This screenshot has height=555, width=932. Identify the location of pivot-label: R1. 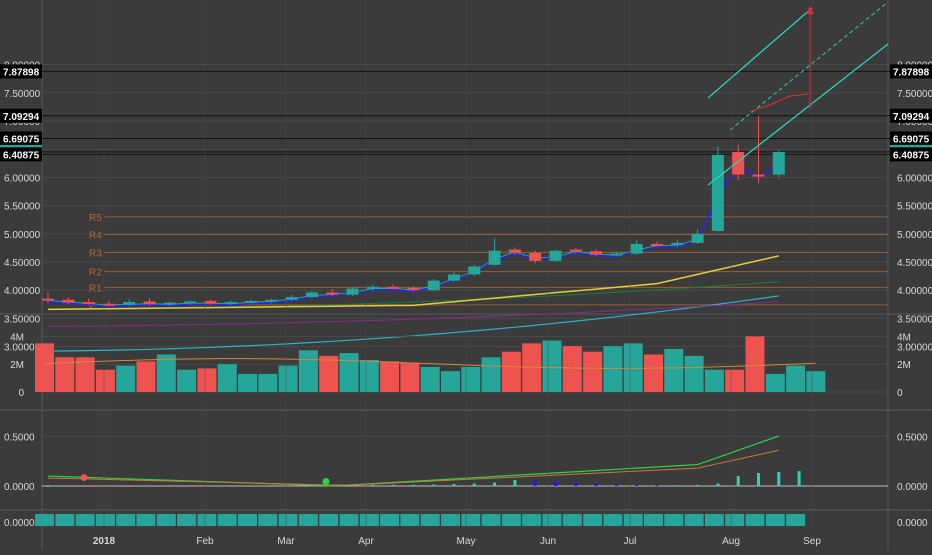
(95, 288).